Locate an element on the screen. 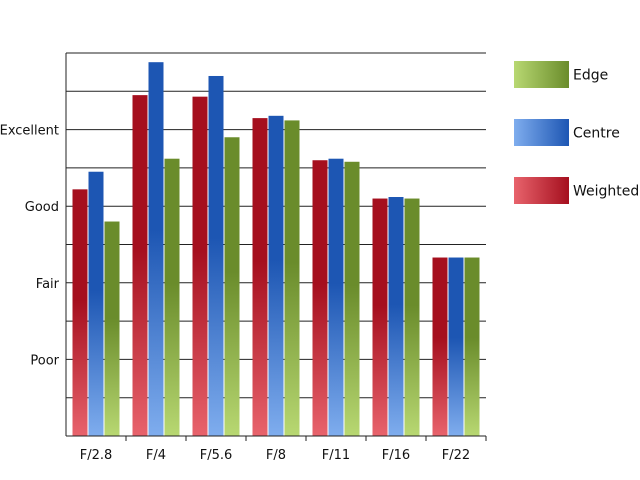  legend-swatch-weighted is located at coordinates (541, 190).